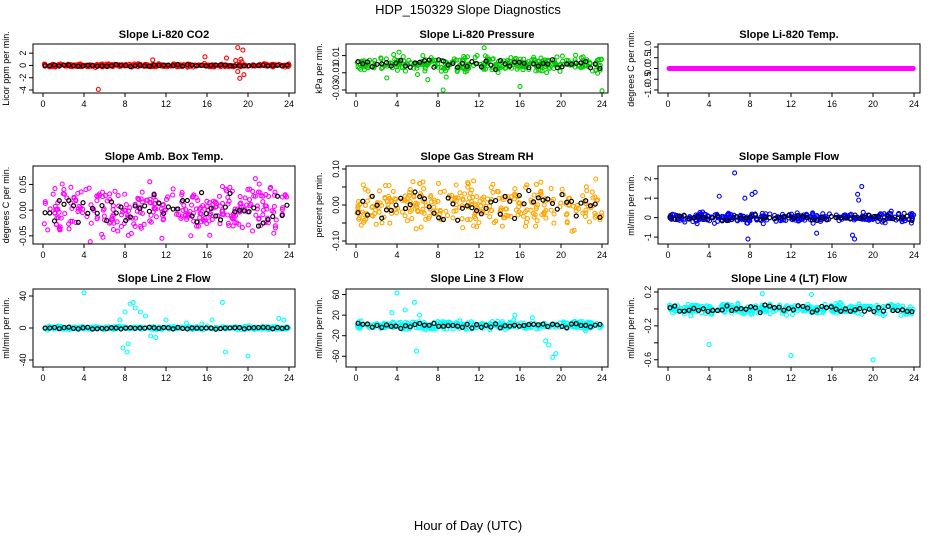 This screenshot has height=540, width=936. Describe the element at coordinates (832, 255) in the screenshot. I see `x-tick-label: 16` at that location.